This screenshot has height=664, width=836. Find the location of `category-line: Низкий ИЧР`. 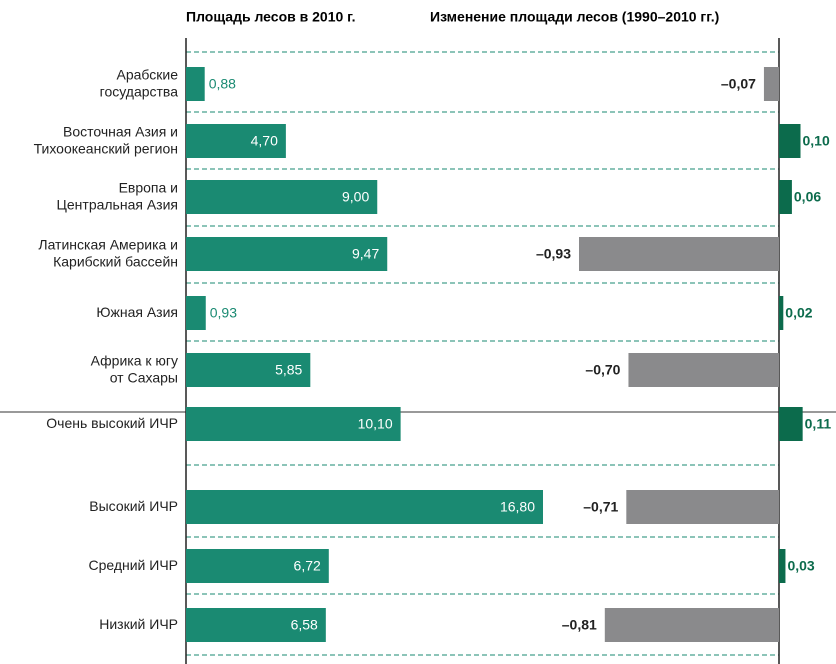

category-line: Низкий ИЧР is located at coordinates (138, 624).